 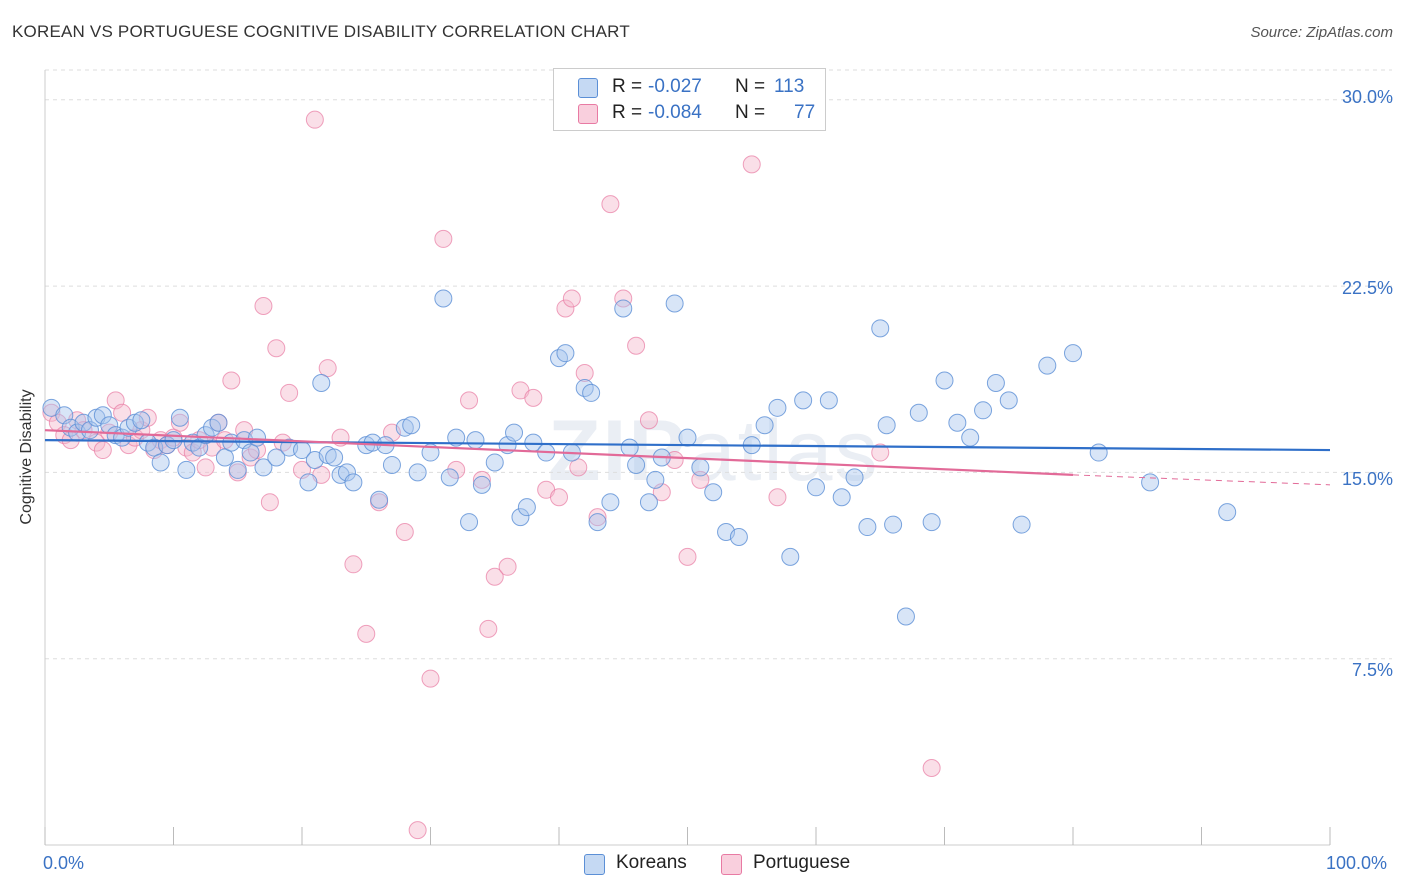 What do you see at coordinates (802, 862) in the screenshot?
I see `bottom-portuguese-label: Portuguese` at bounding box center [802, 862].